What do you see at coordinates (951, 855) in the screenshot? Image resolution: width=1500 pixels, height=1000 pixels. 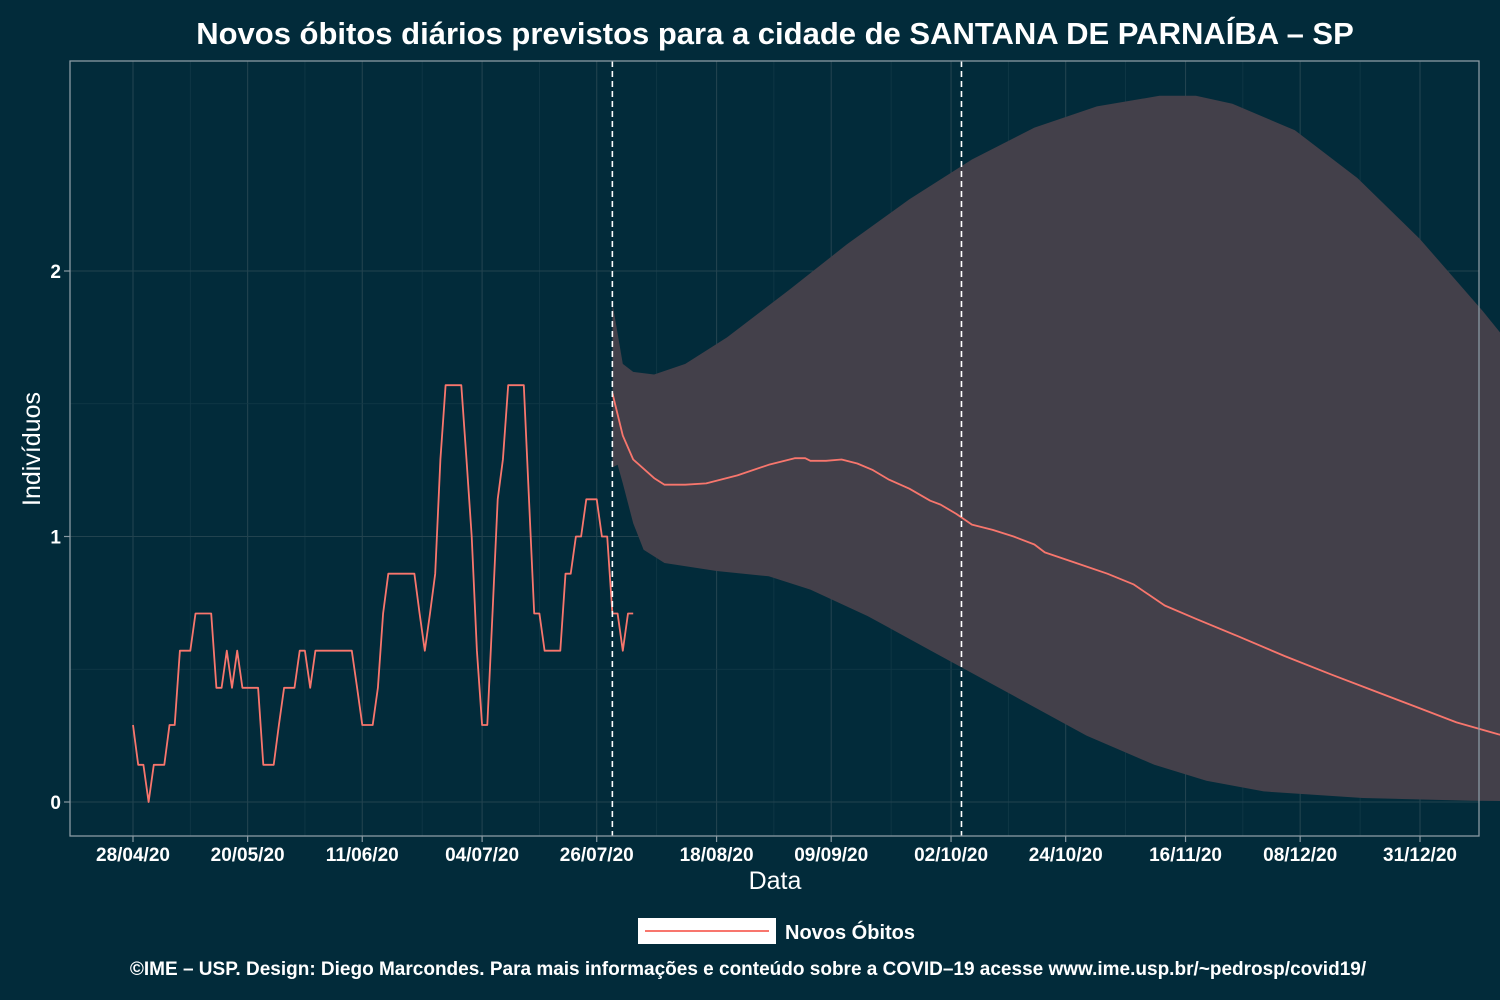 I see `x-tick-label: 02/10/20` at bounding box center [951, 855].